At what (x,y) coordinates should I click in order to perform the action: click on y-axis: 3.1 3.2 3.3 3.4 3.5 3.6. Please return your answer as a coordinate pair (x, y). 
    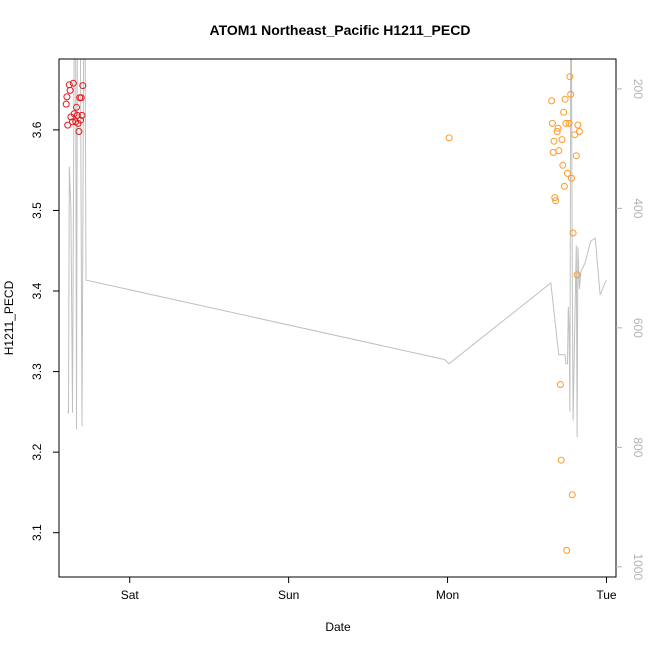
    Looking at the image, I should click on (44, 331).